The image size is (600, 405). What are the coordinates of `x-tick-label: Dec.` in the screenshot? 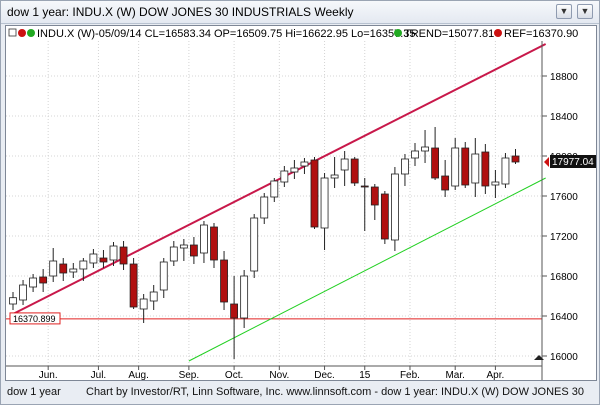 It's located at (324, 375).